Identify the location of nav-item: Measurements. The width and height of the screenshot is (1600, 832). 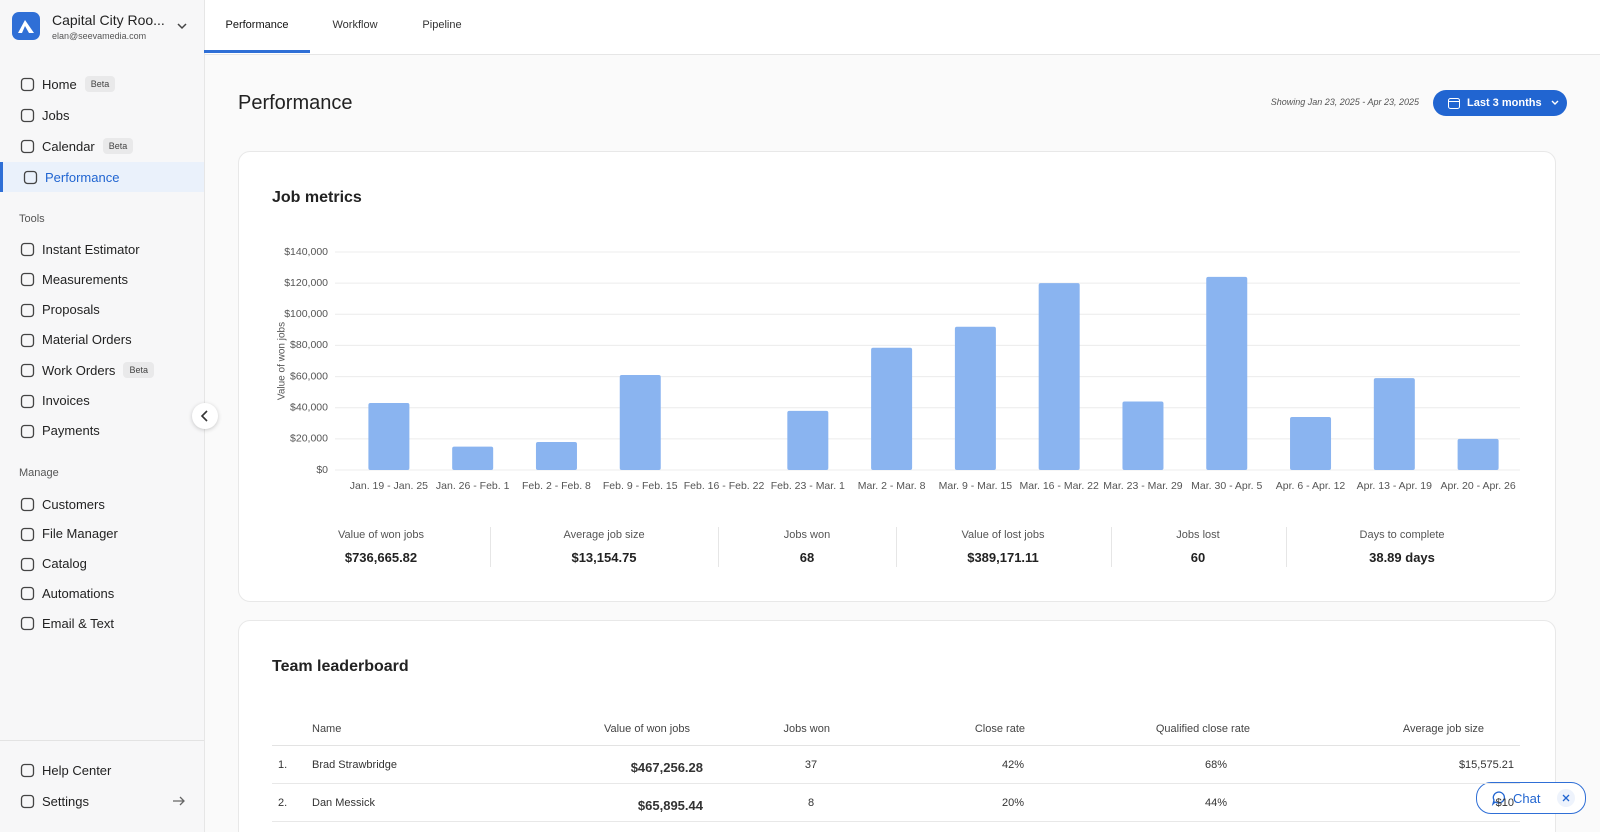
(102, 279).